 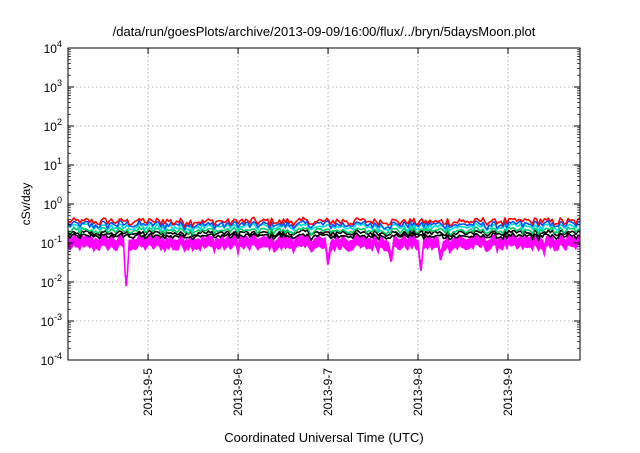 What do you see at coordinates (51, 242) in the screenshot?
I see `y-tick-label: 10⁻¹` at bounding box center [51, 242].